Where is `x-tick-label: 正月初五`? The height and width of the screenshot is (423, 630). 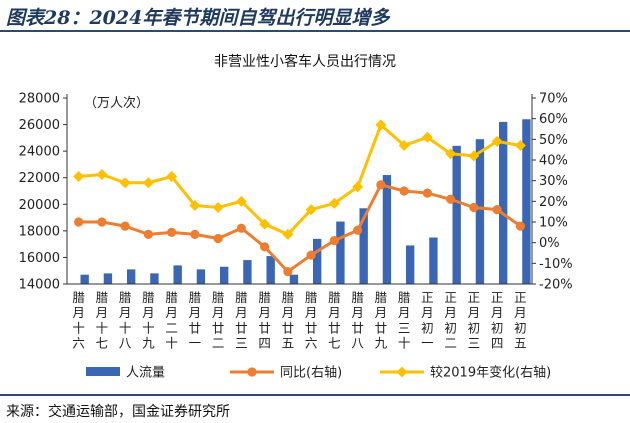 x-tick-label: 正月初五 is located at coordinates (520, 320).